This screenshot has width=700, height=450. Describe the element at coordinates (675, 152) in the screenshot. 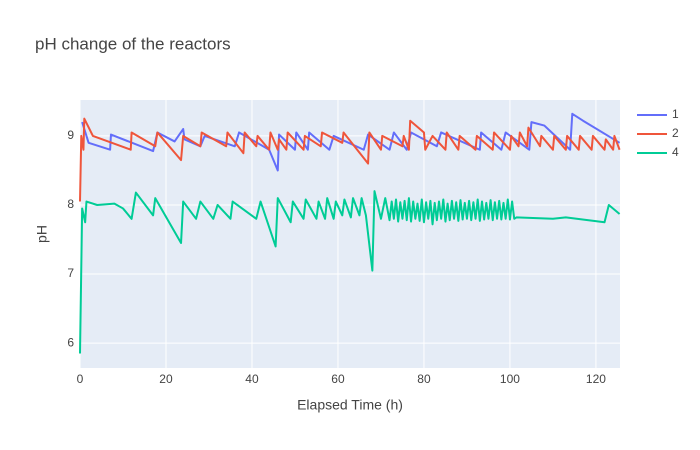

I see `legend-label: 4` at that location.